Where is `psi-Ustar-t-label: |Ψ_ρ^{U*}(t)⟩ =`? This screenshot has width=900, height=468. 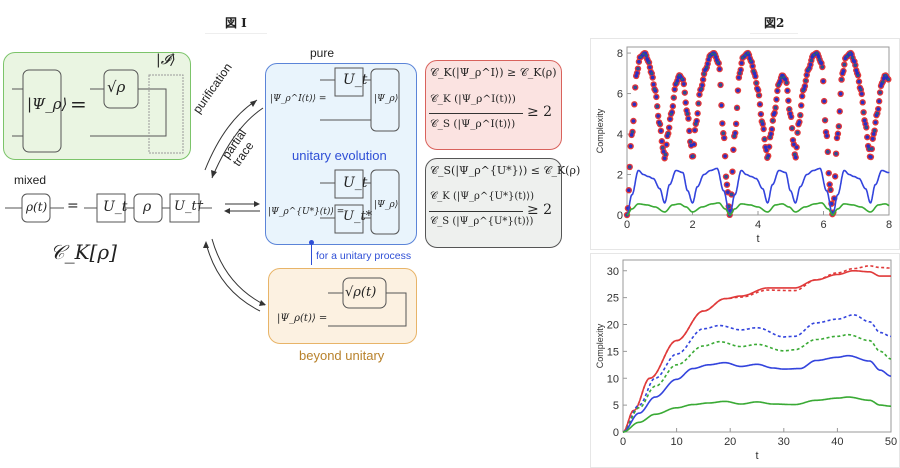 psi-Ustar-t-label: |Ψ_ρ^{U*}(t)⟩ = is located at coordinates (306, 212).